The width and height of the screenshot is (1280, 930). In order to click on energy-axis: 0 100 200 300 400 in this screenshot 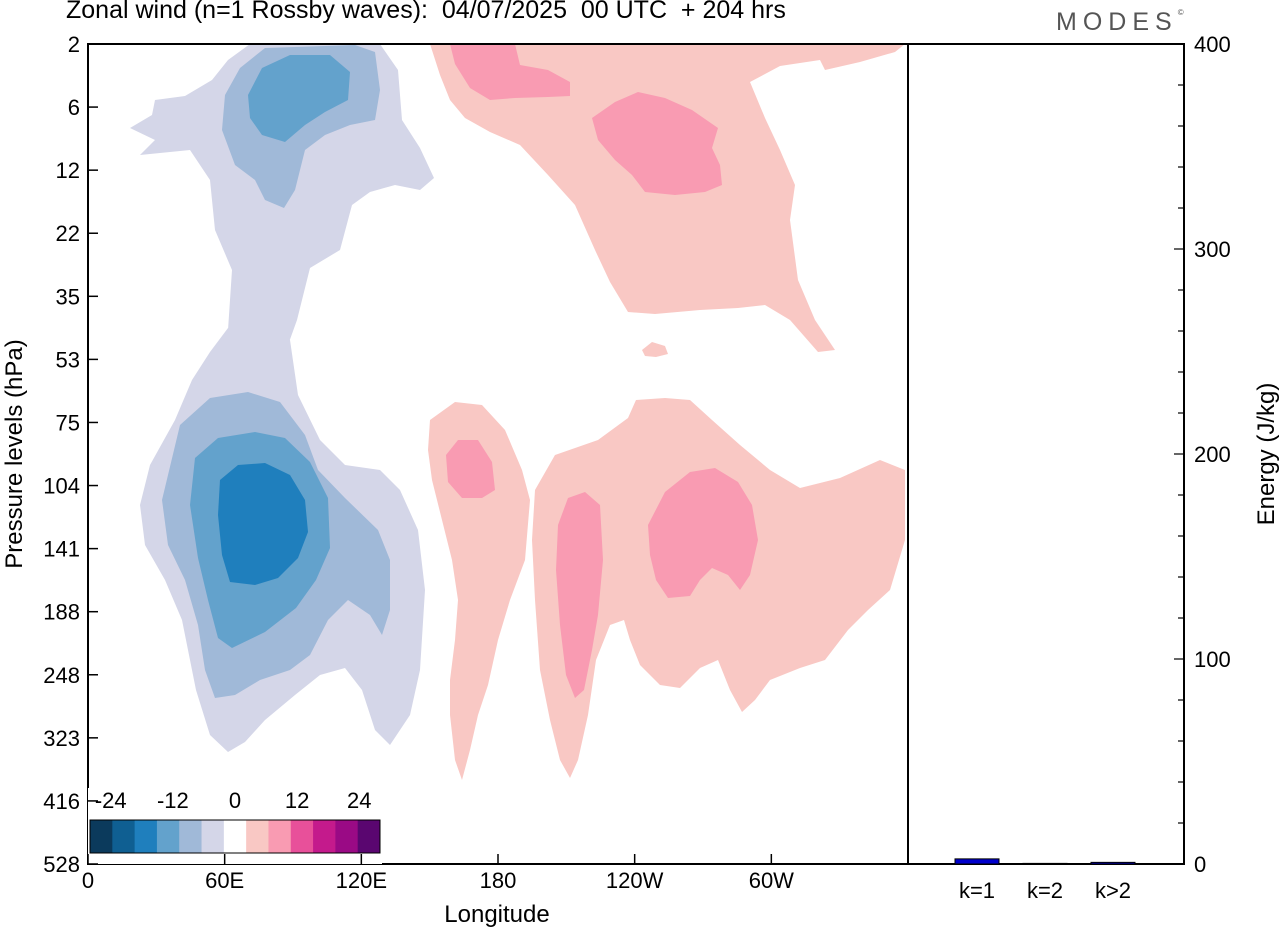, I will do `click(1202, 454)`.